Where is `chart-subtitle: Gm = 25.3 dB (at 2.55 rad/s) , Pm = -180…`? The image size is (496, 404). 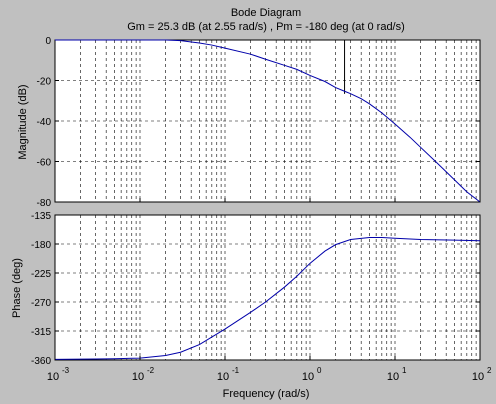
chart-subtitle: Gm = 25.3 dB (at 2.55 rad/s) , Pm = -180… is located at coordinates (266, 27).